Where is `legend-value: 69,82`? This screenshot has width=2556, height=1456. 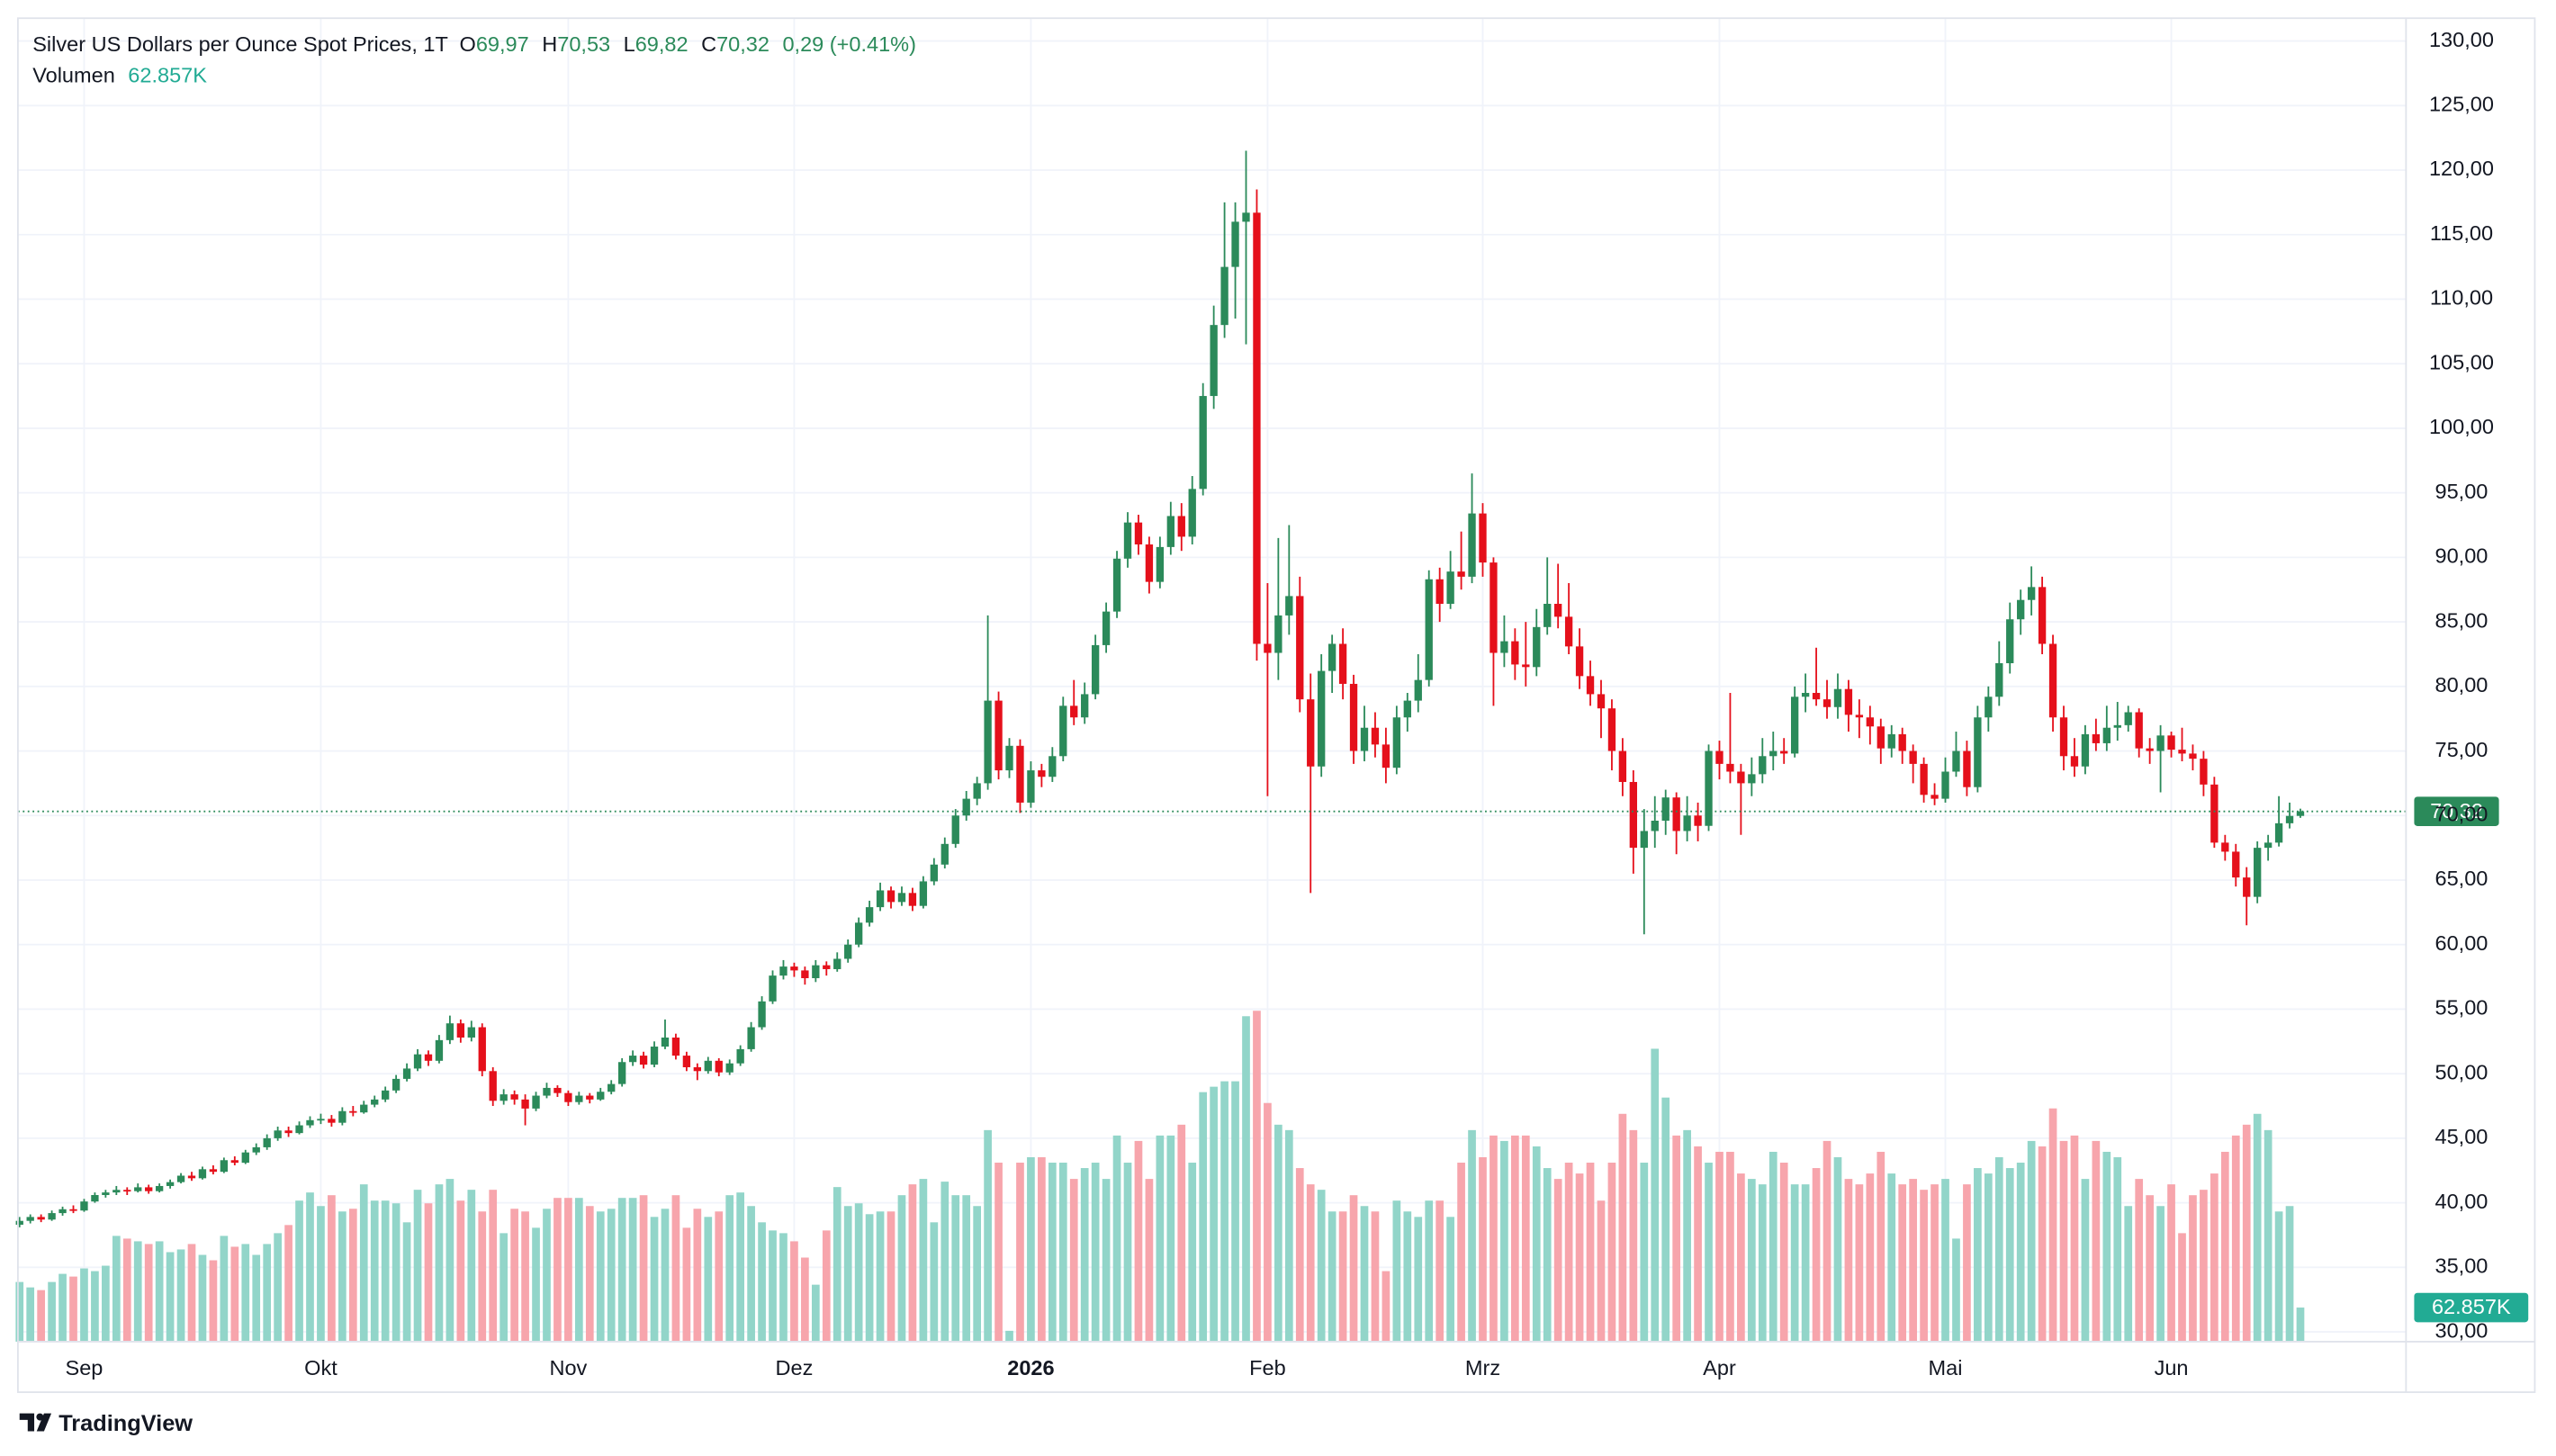 legend-value: 69,82 is located at coordinates (661, 44).